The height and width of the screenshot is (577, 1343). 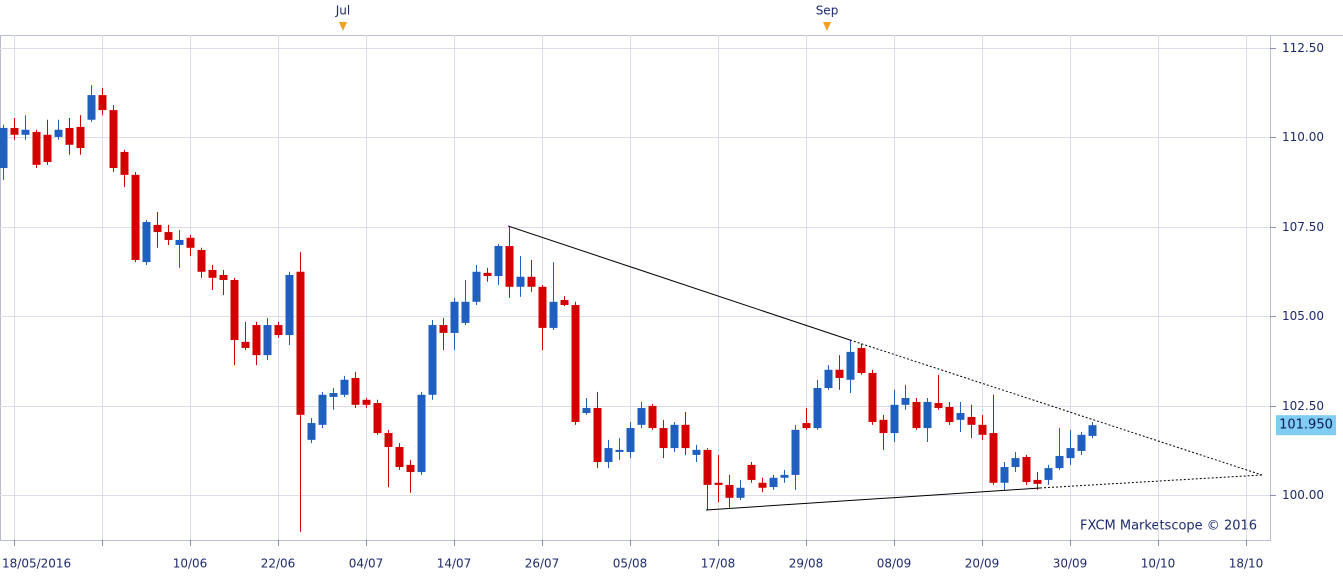 I want to click on y-tick-label: 110.00, so click(x=1303, y=137).